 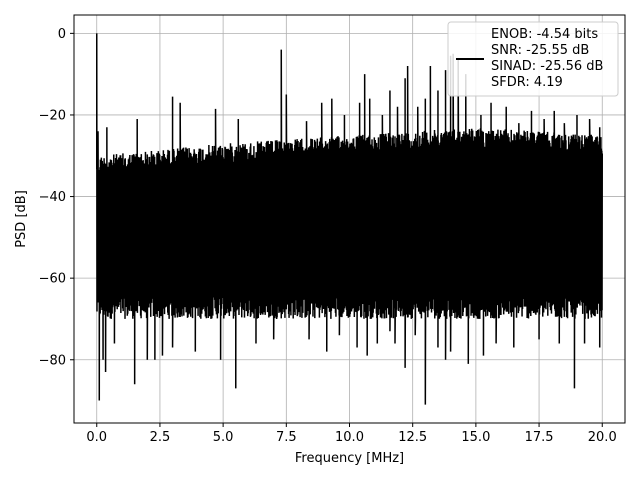 What do you see at coordinates (286, 437) in the screenshot?
I see `x-tick-label: 7.5` at bounding box center [286, 437].